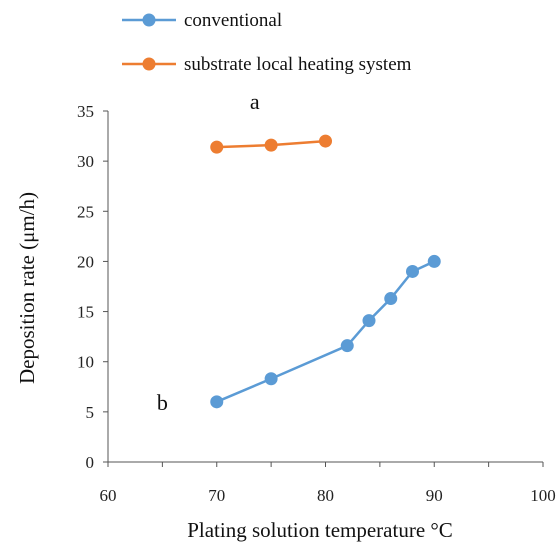 The width and height of the screenshot is (560, 546). Describe the element at coordinates (208, 252) in the screenshot. I see `annotations: ab` at that location.